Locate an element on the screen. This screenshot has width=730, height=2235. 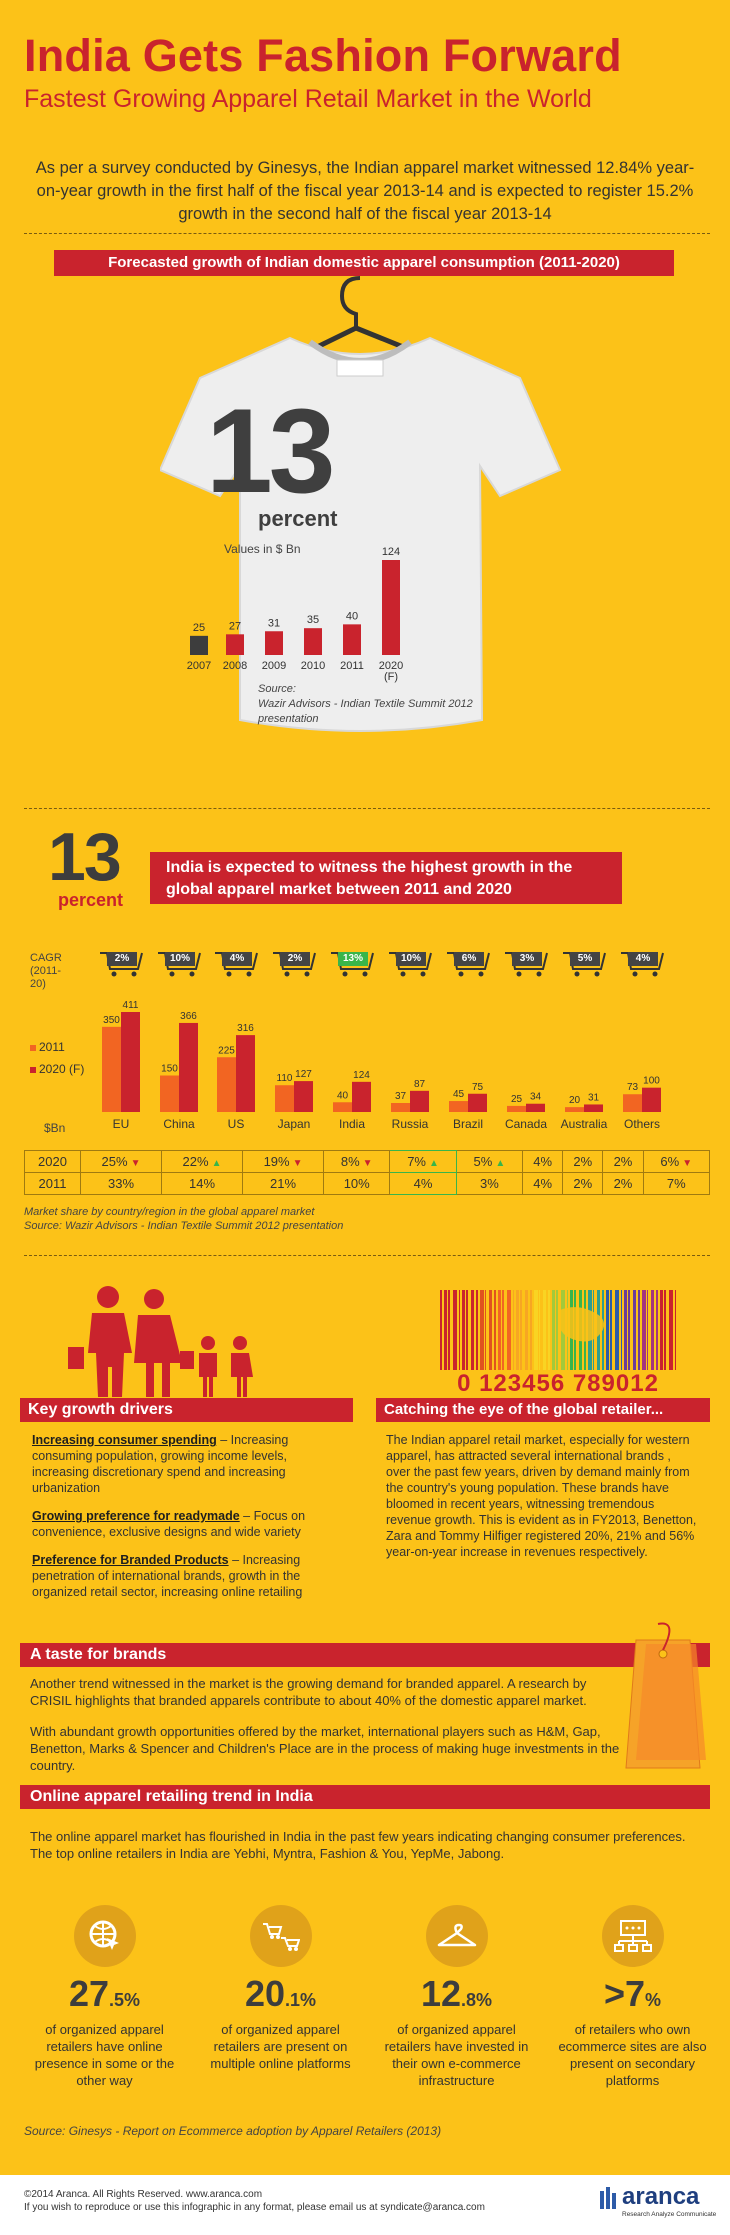
source-label: Source: is located at coordinates (277, 689).